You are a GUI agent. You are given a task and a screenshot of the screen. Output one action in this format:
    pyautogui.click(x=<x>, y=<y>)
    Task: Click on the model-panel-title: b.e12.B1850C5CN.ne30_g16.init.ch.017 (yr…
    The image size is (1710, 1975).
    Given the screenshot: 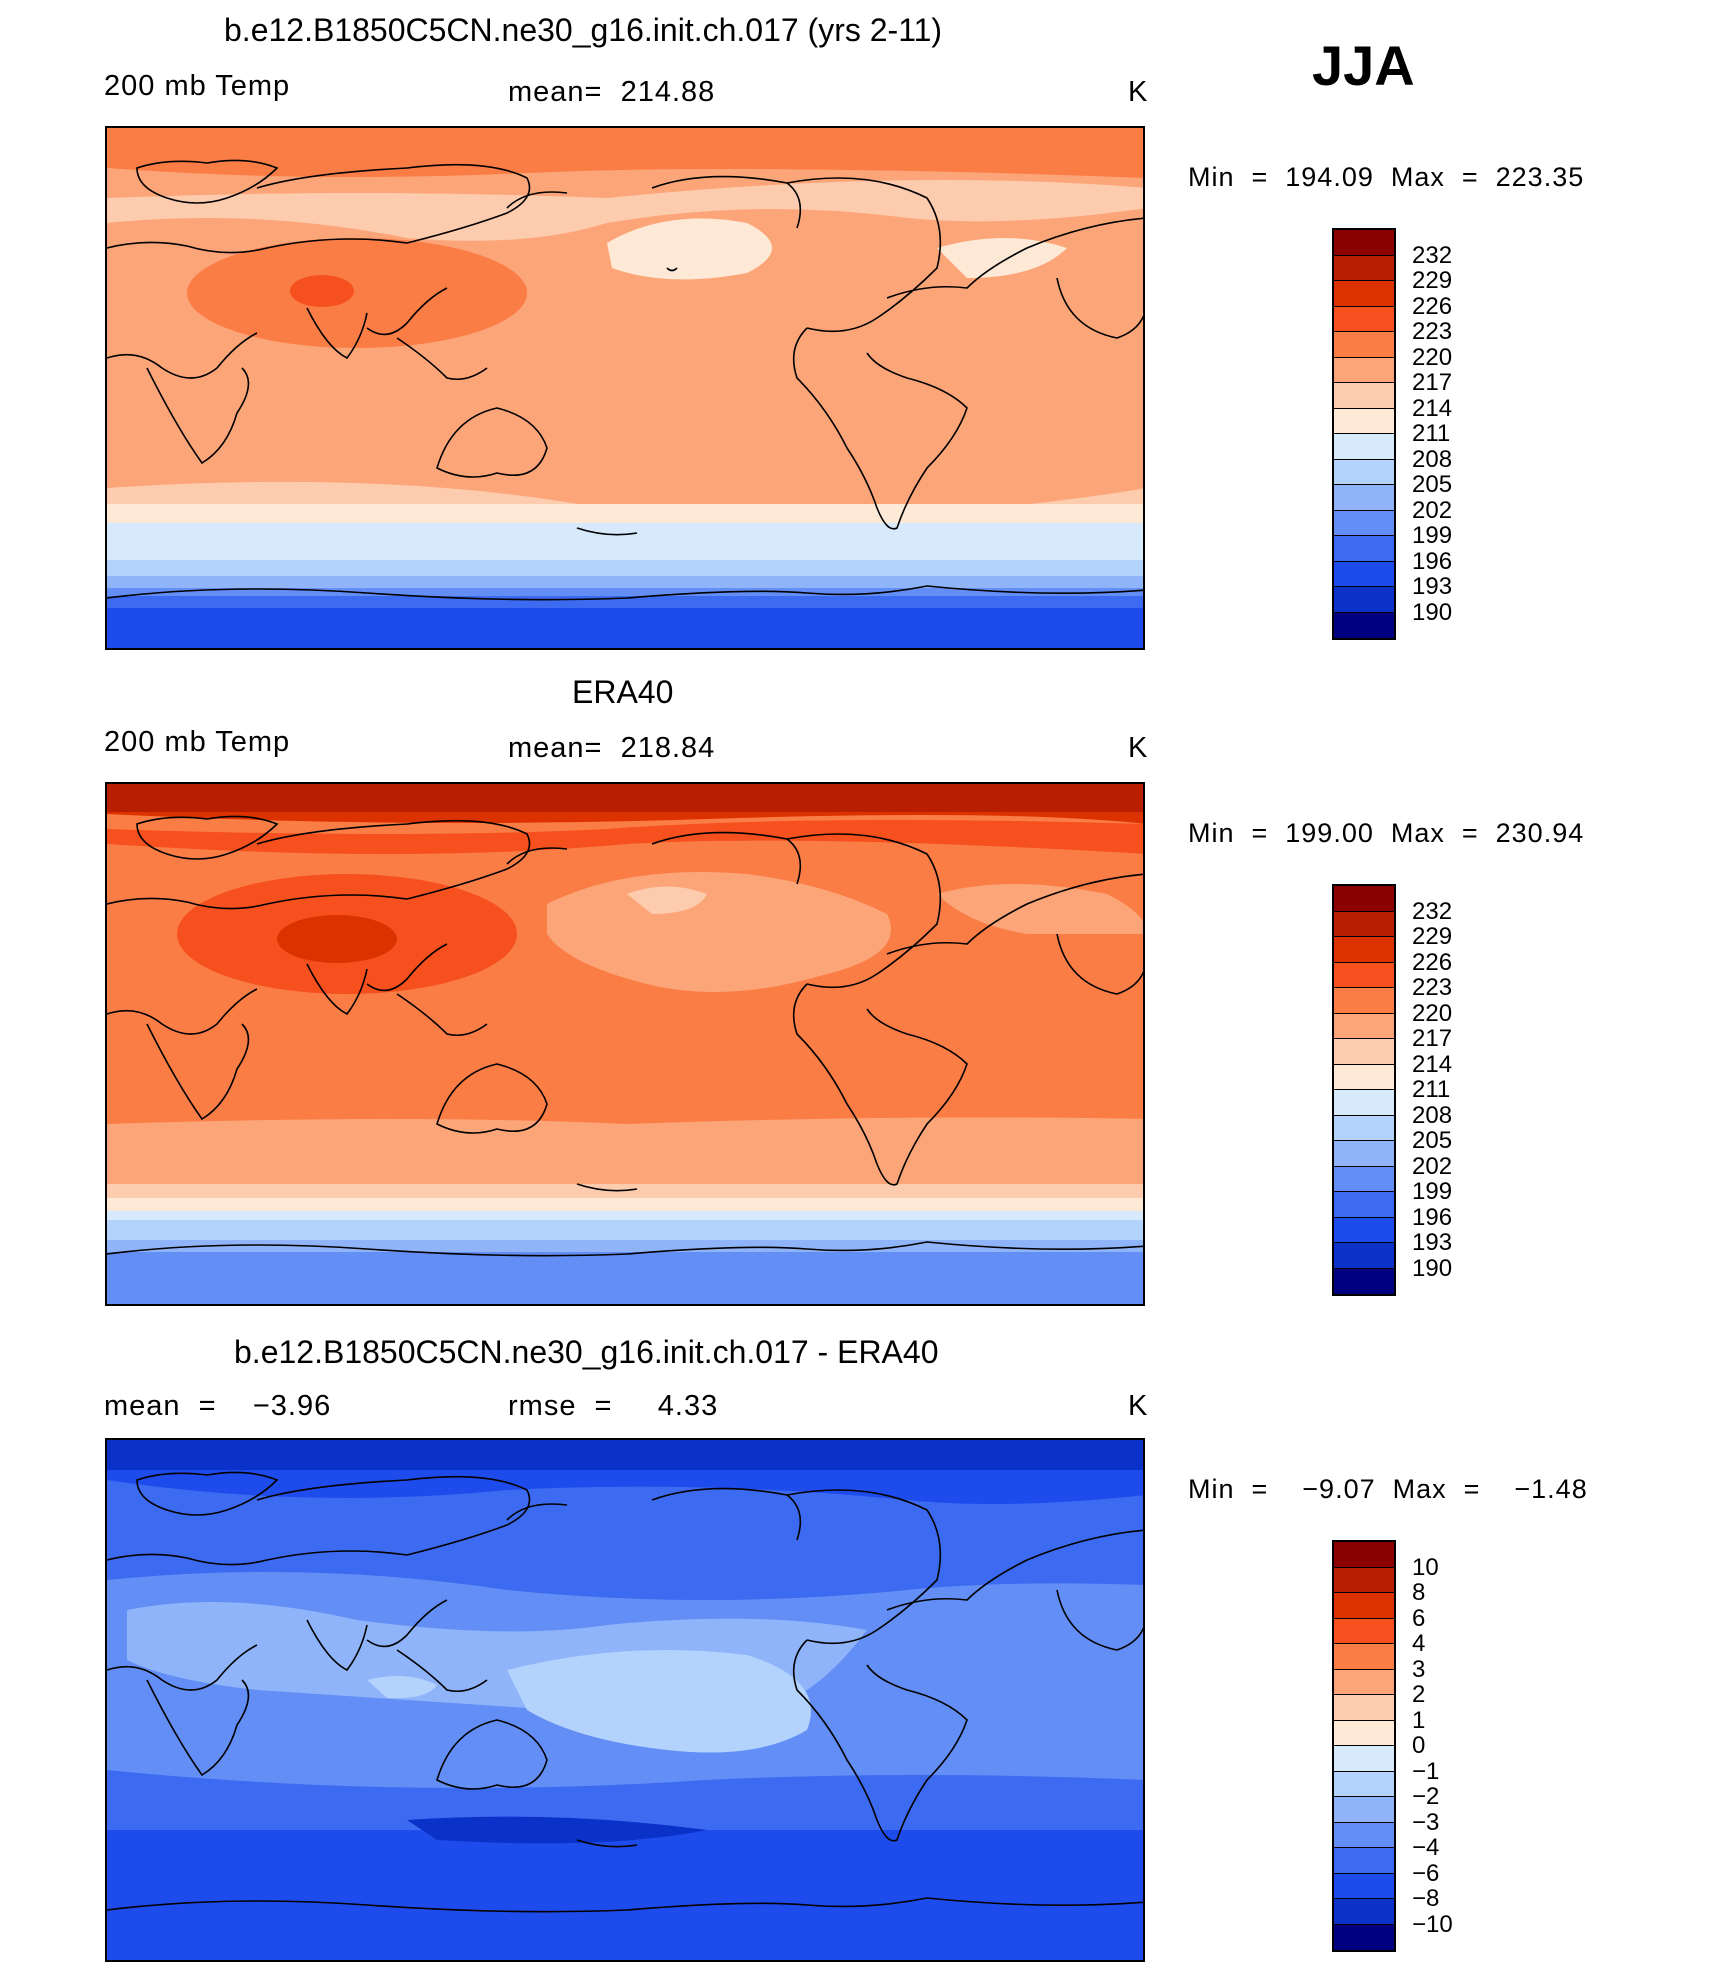 What is the action you would take?
    pyautogui.click(x=583, y=30)
    